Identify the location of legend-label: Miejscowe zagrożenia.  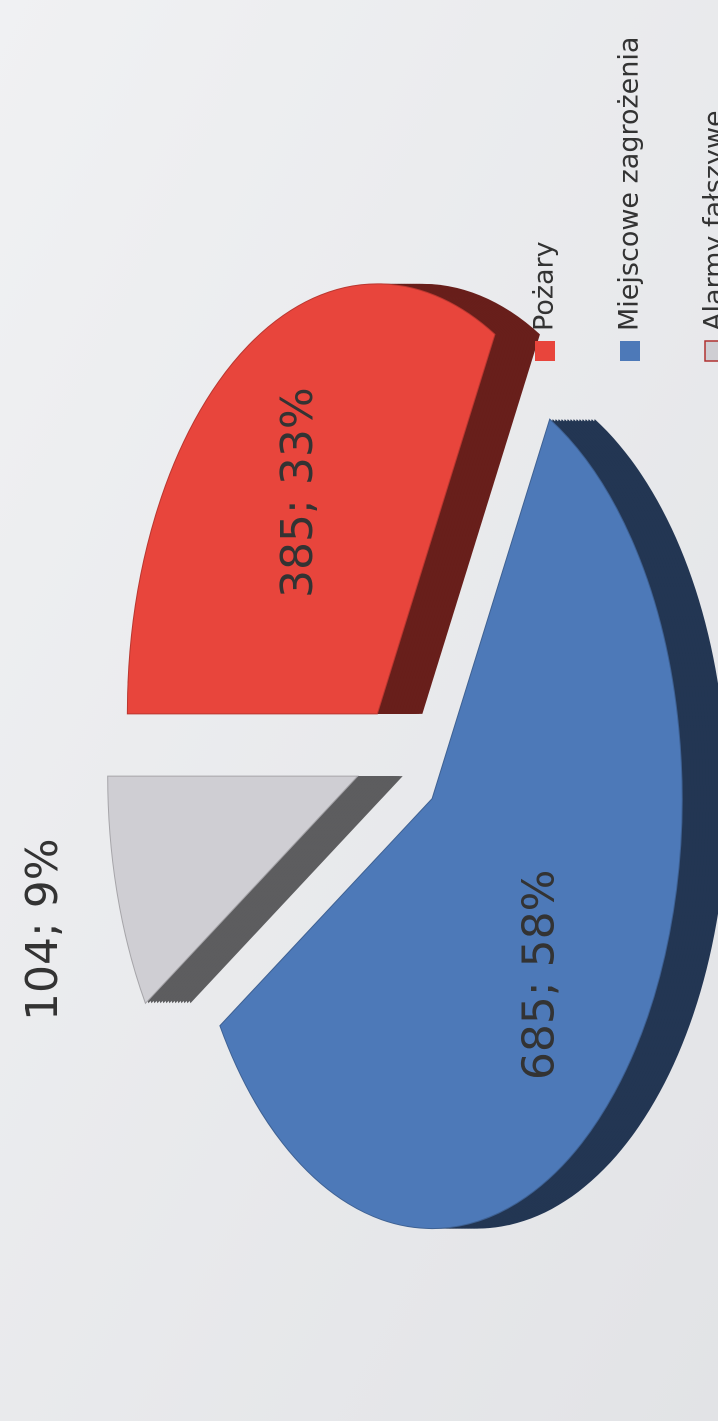
(629, 184).